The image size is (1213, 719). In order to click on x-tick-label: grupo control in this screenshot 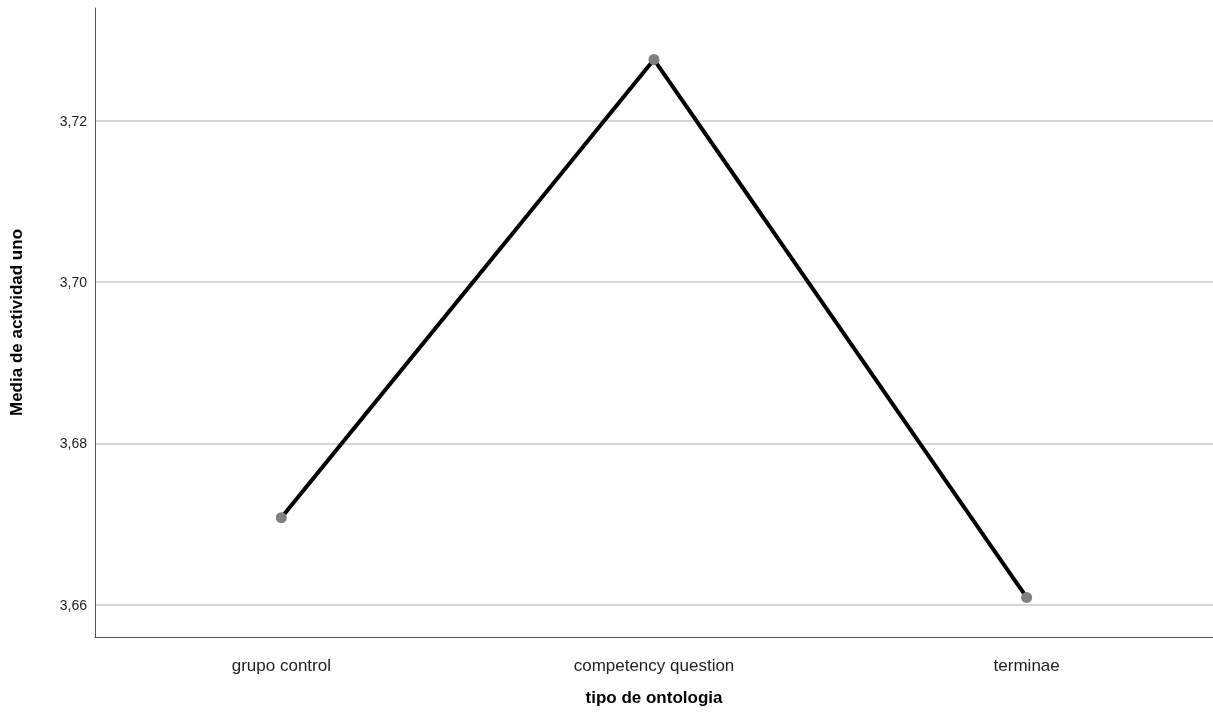, I will do `click(281, 665)`.